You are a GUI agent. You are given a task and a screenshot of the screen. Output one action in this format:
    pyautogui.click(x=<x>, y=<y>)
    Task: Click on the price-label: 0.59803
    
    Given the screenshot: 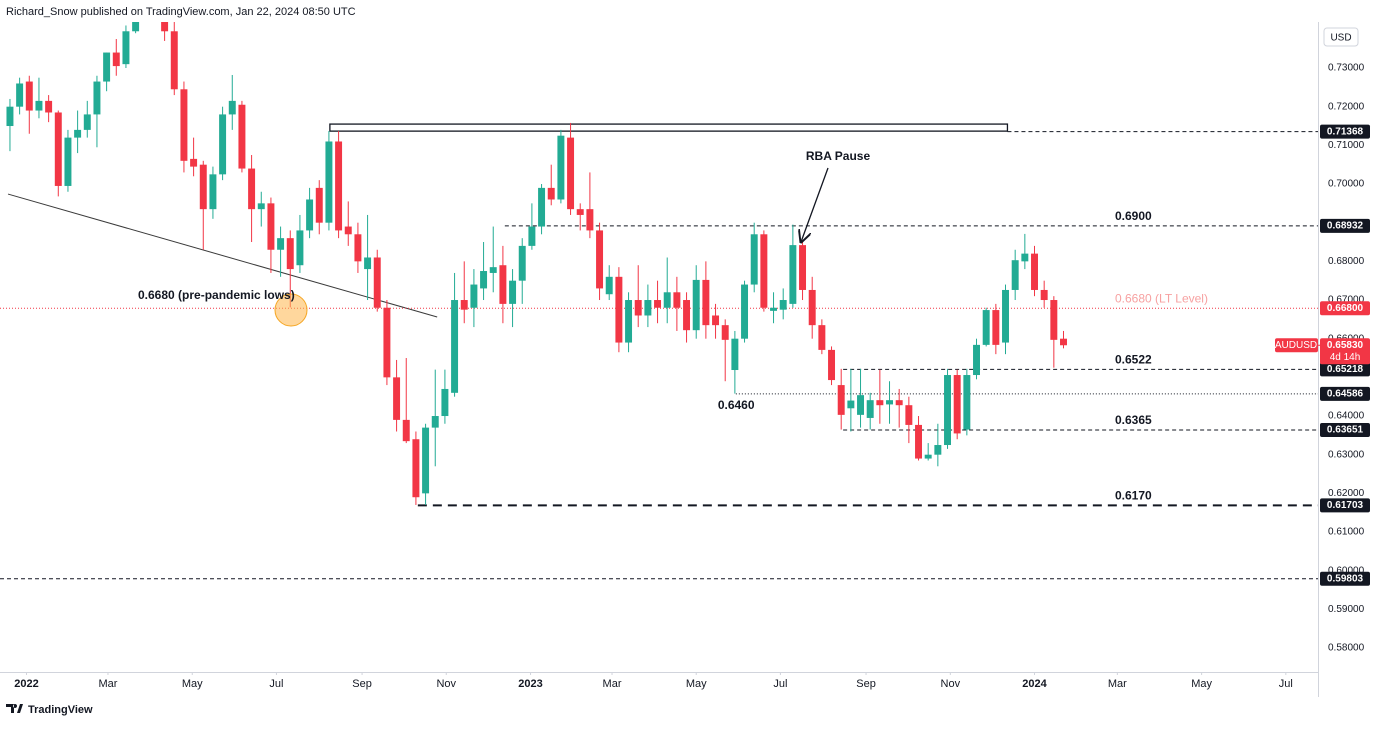 What is the action you would take?
    pyautogui.click(x=1345, y=578)
    